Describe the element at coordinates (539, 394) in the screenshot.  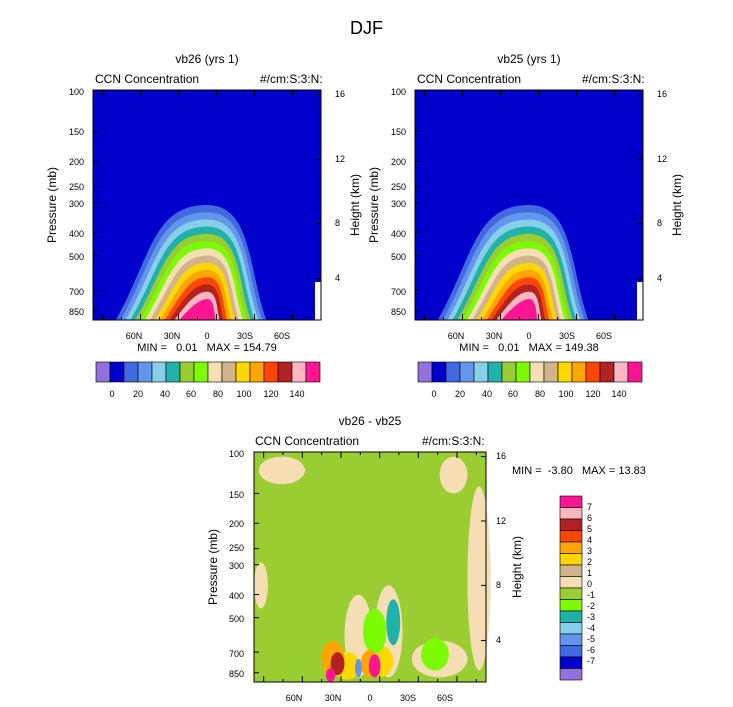
I see `cbar-label: 80` at that location.